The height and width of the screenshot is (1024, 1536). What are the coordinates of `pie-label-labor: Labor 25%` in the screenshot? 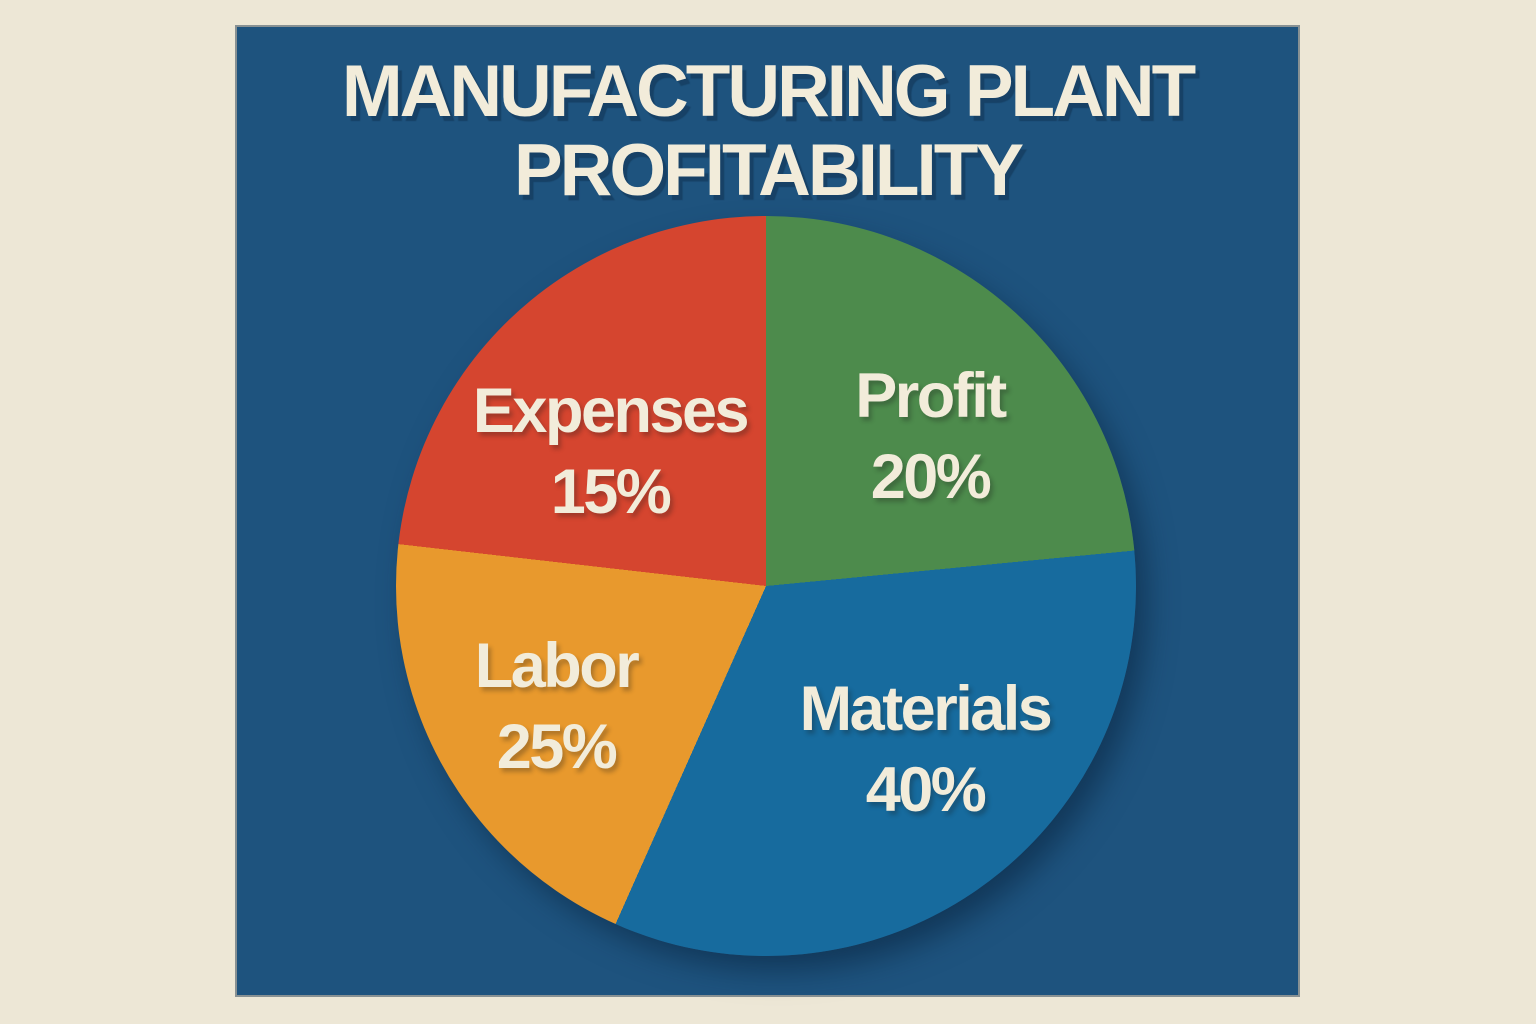 It's located at (557, 707).